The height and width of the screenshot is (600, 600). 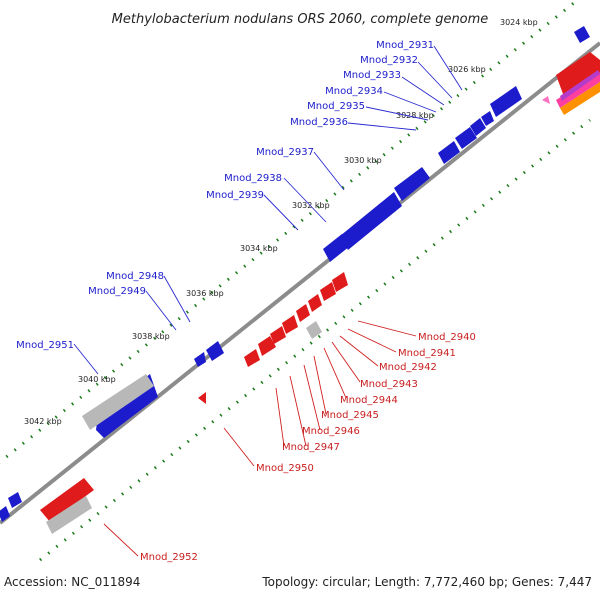 What do you see at coordinates (151, 336) in the screenshot?
I see `kbp-label: 3038 kbp` at bounding box center [151, 336].